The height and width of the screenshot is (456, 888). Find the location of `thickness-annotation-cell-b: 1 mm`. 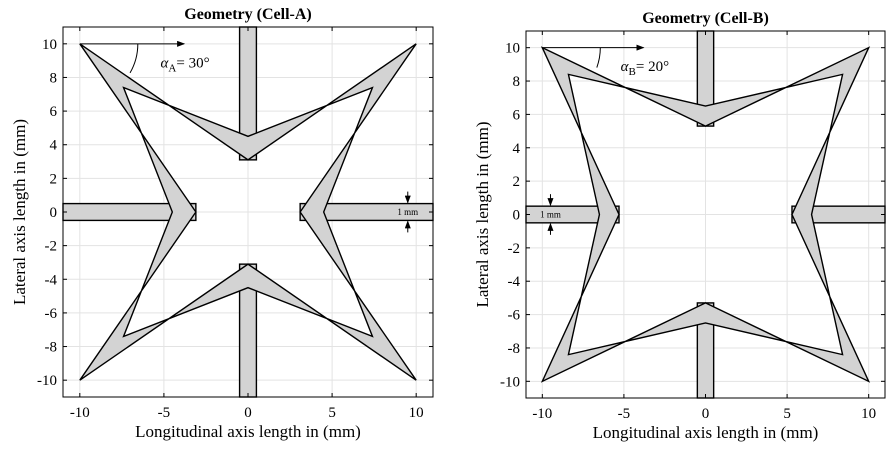

thickness-annotation-cell-b: 1 mm is located at coordinates (550, 214).